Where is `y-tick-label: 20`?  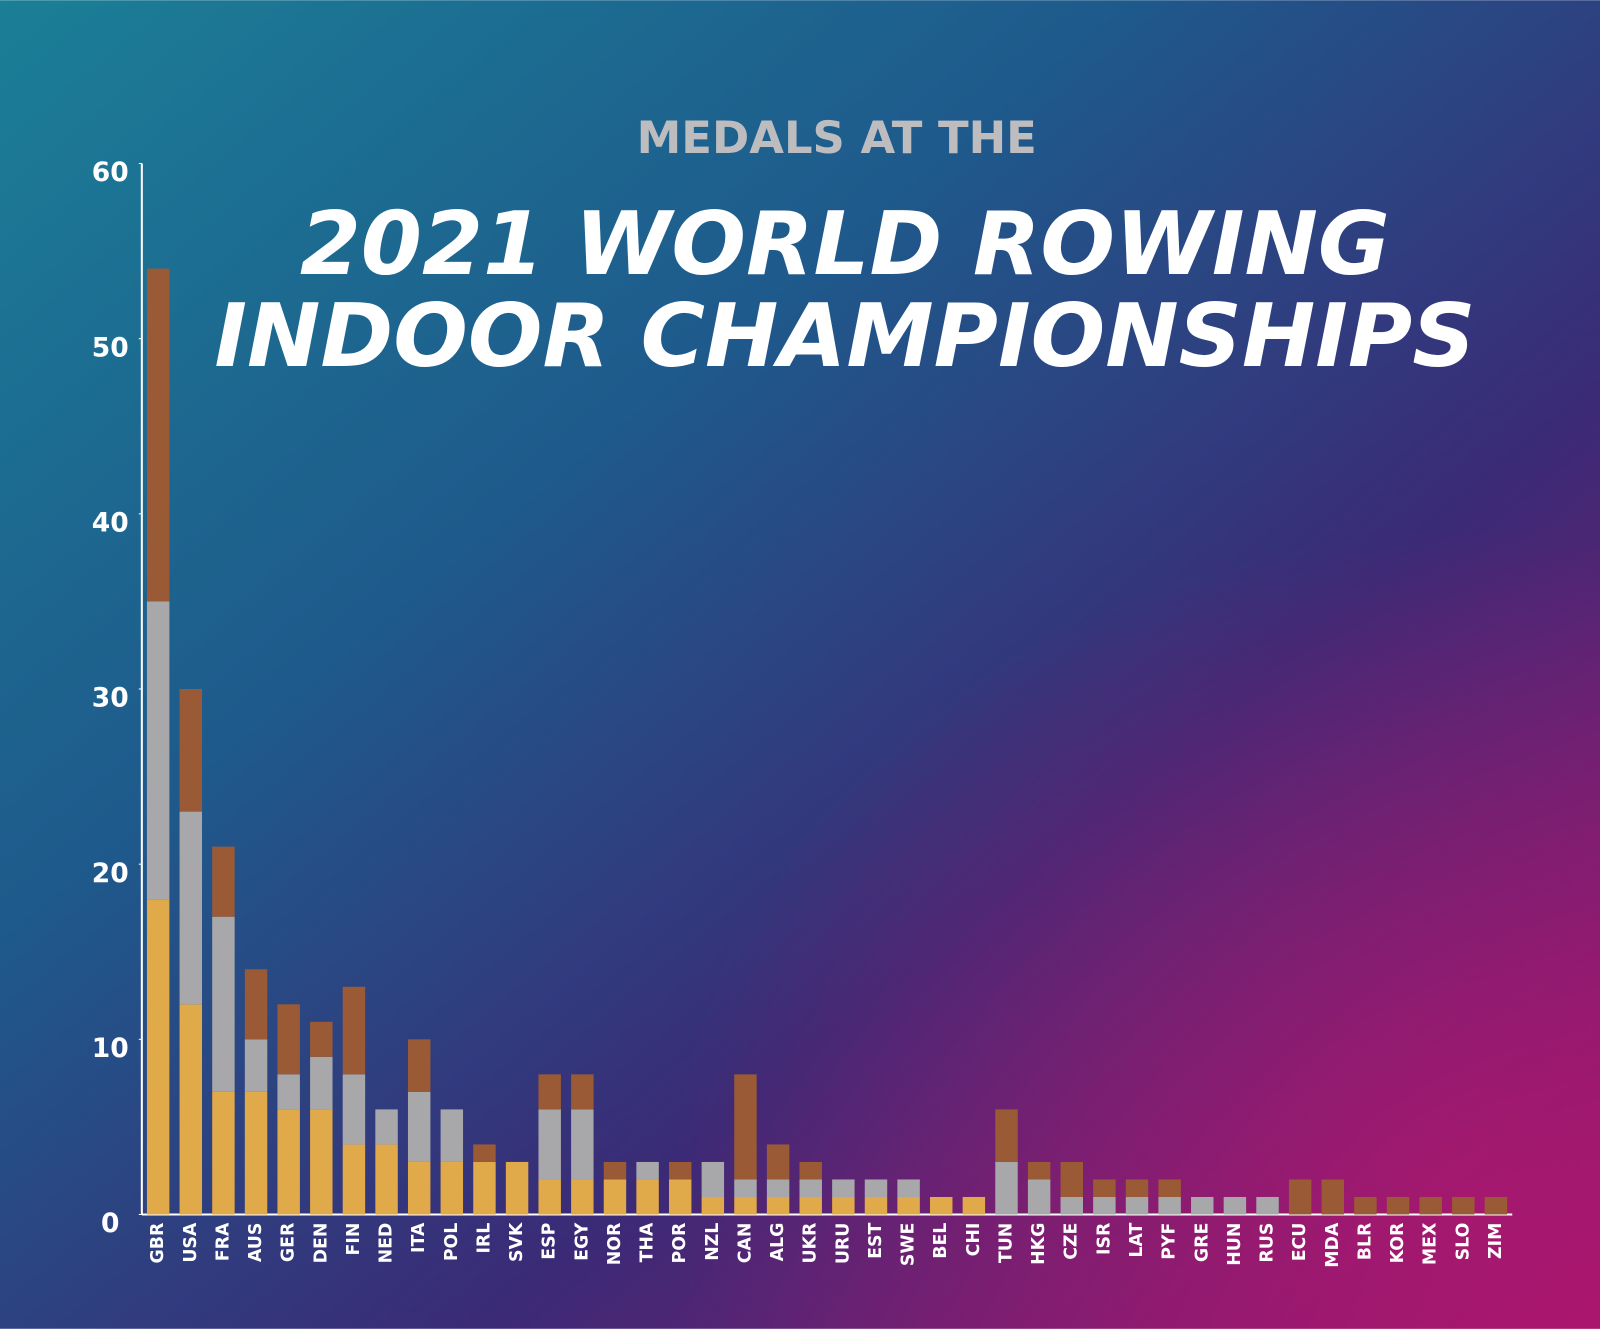
y-tick-label: 20 is located at coordinates (110, 873).